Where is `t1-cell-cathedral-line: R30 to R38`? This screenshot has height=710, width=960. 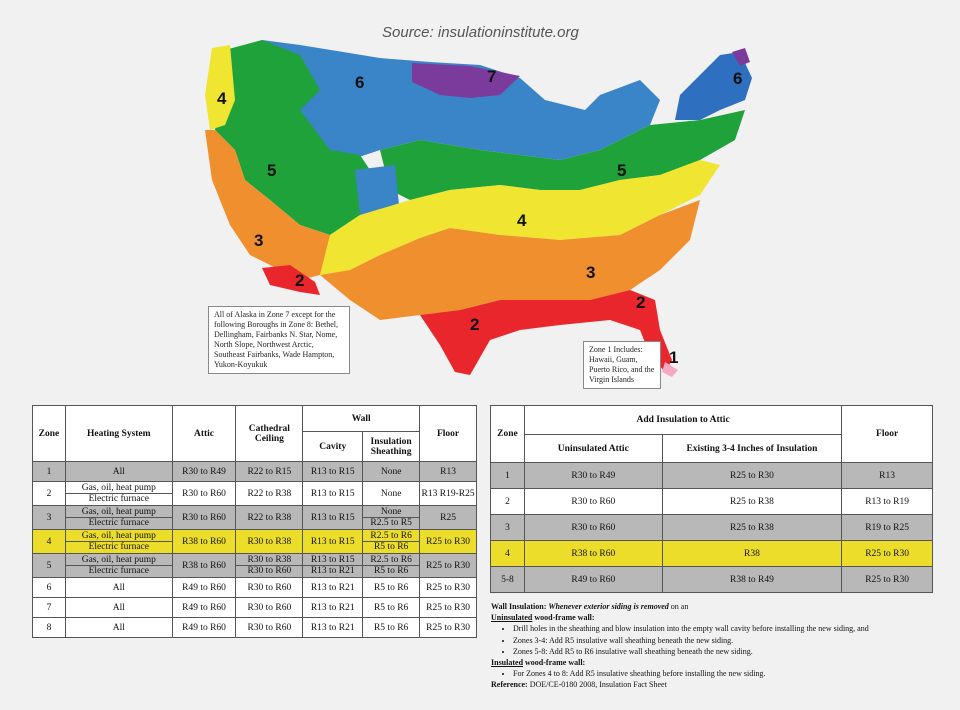
t1-cell-cathedral-line: R30 to R38 is located at coordinates (269, 541).